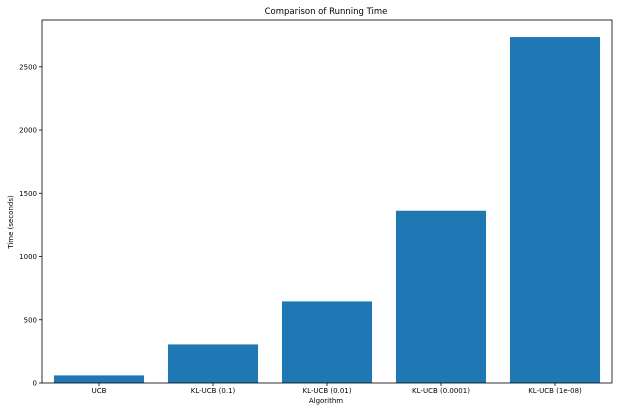 This screenshot has height=413, width=620. What do you see at coordinates (28, 131) in the screenshot?
I see `y-tick-label: 2000` at bounding box center [28, 131].